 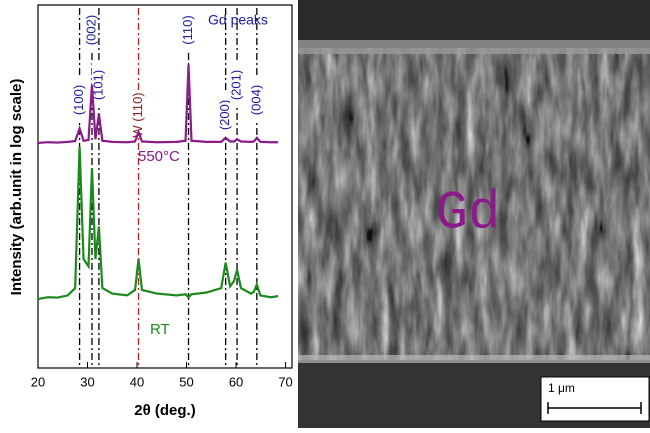 I want to click on x-tick-label: 30, so click(x=87, y=381).